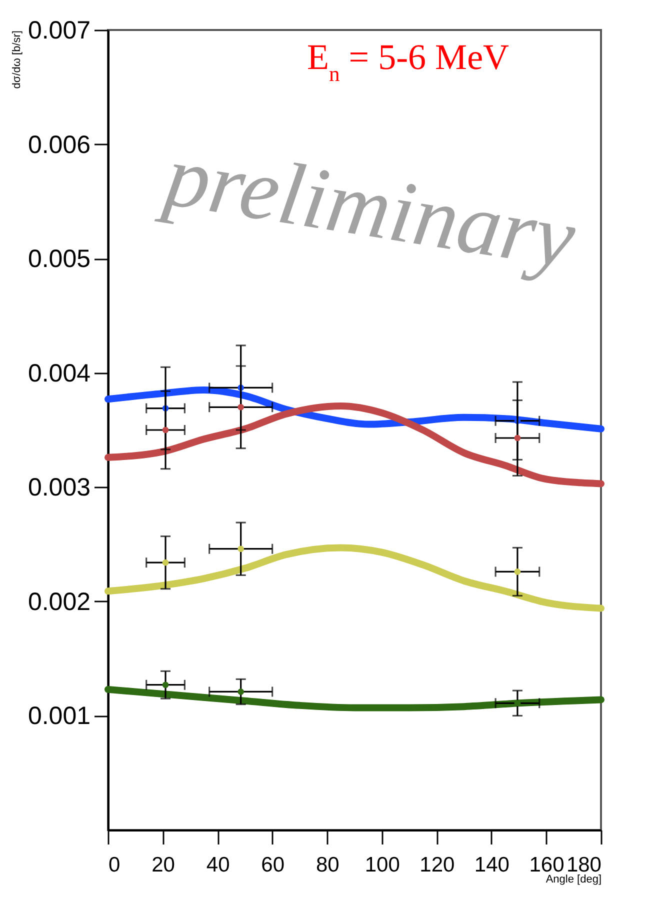 The height and width of the screenshot is (913, 663). I want to click on y-tick-label: 0.005, so click(59, 259).